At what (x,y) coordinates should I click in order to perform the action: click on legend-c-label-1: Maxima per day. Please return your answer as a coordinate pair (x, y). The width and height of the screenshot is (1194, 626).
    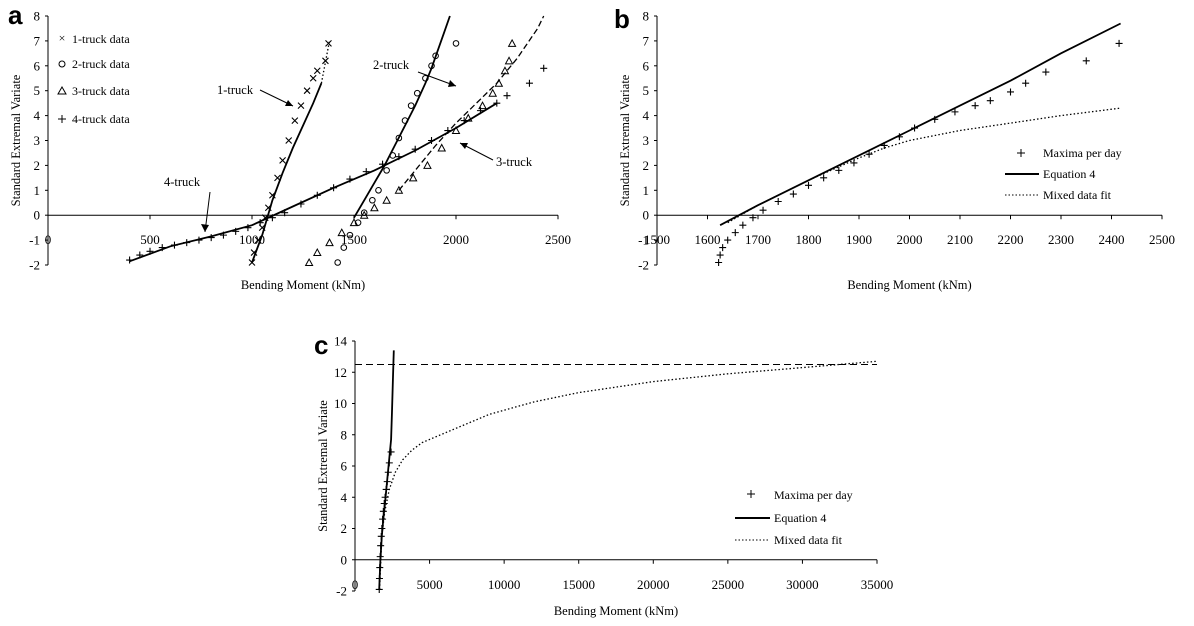
    Looking at the image, I should click on (813, 495).